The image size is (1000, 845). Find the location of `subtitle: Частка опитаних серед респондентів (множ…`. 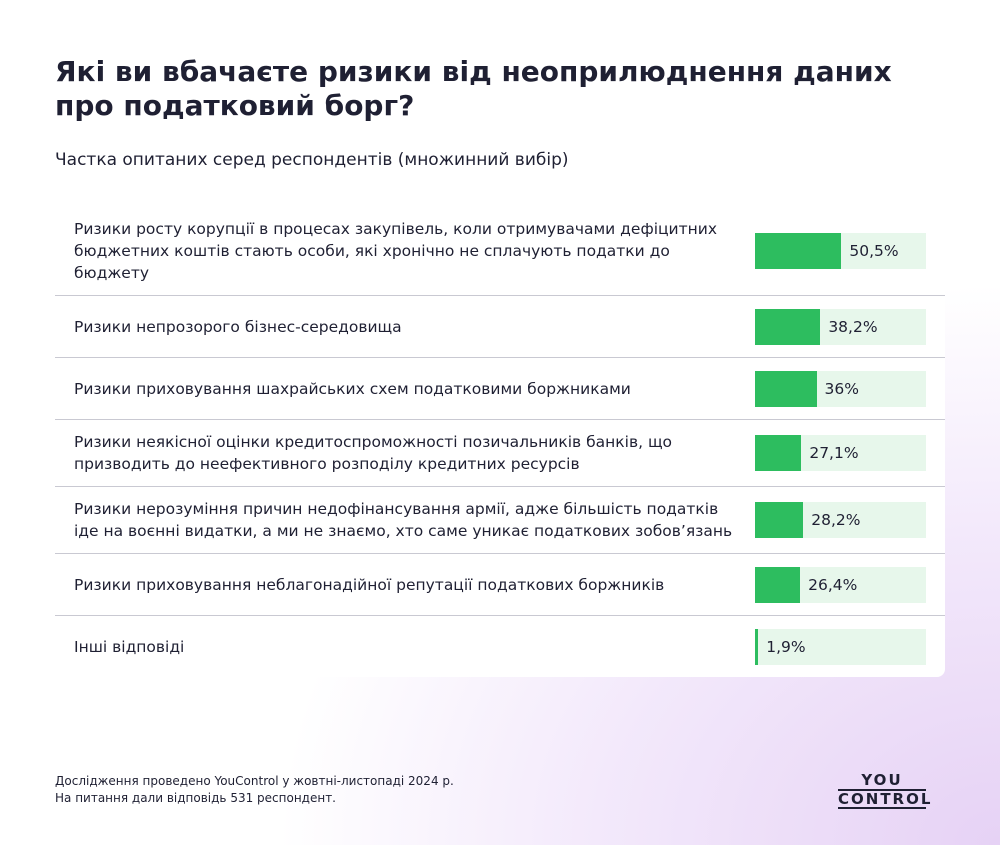

subtitle: Частка опитаних серед респондентів (множ… is located at coordinates (312, 160).